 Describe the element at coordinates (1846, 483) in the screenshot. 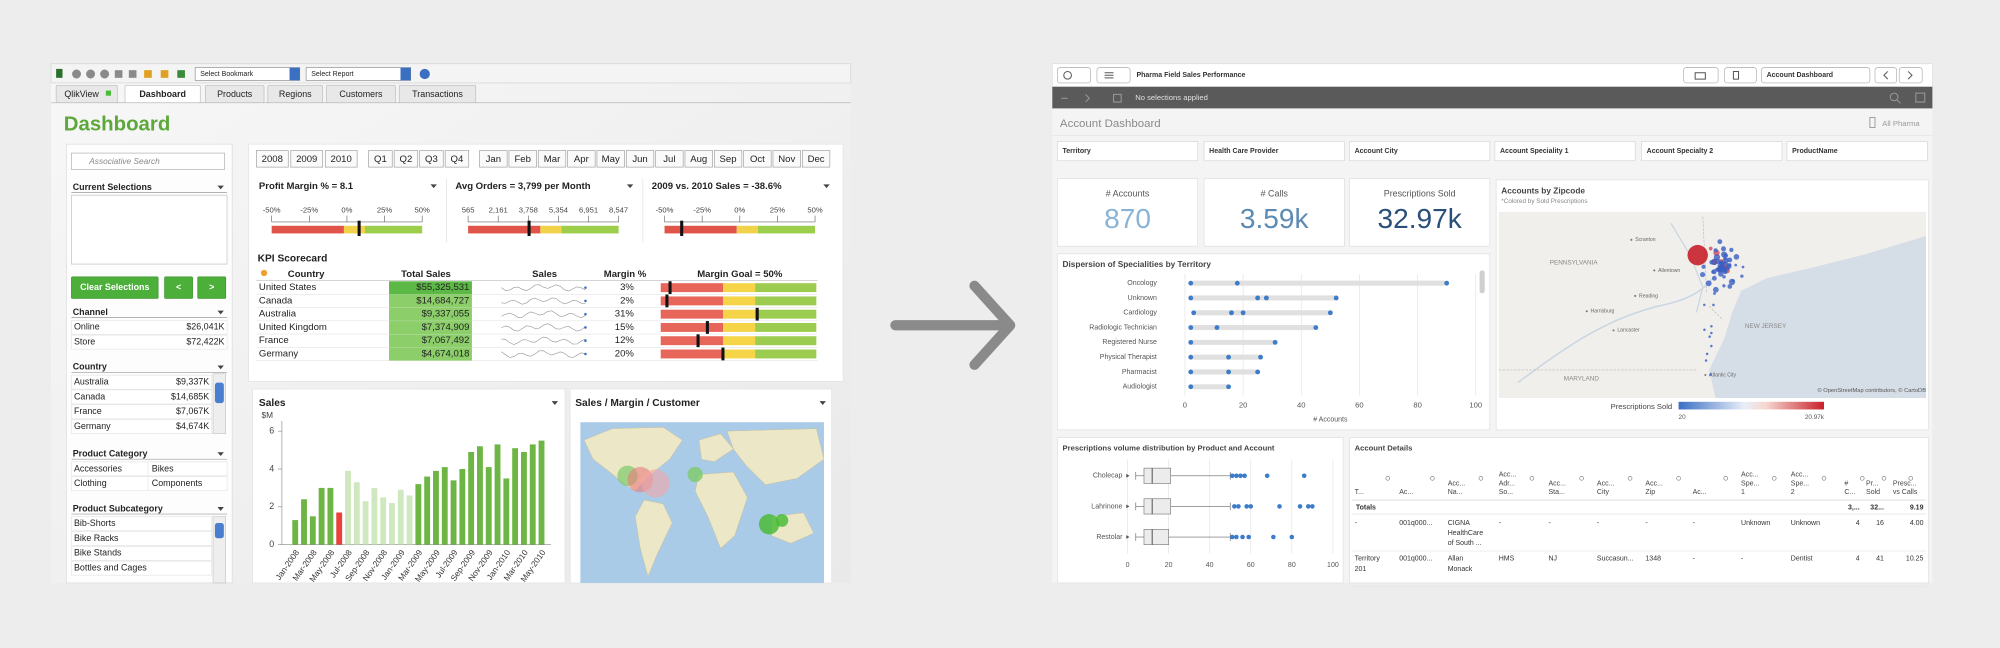

I see `column-header: #` at that location.